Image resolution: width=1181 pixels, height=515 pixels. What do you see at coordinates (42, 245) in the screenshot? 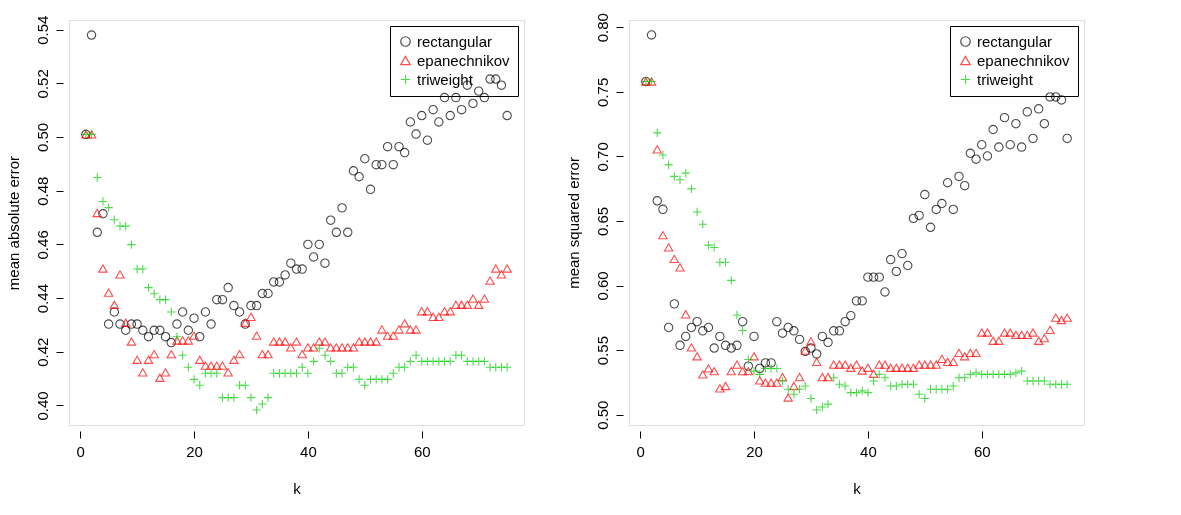
I see `y-tick-label: 0.46` at bounding box center [42, 245].